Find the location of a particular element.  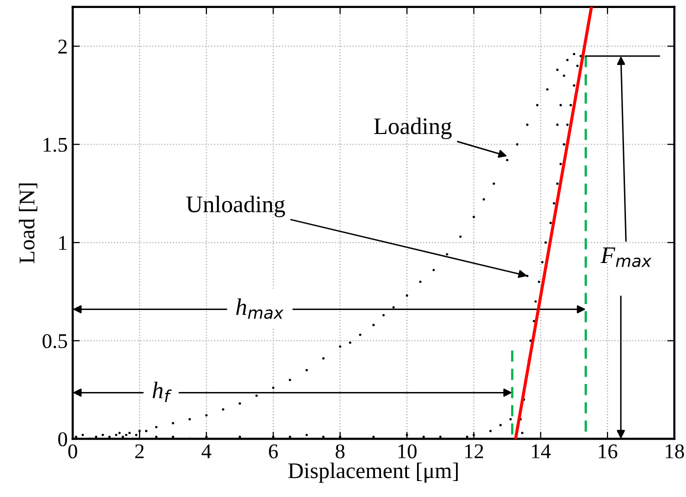

y-tick-label: 0 is located at coordinates (63, 439).